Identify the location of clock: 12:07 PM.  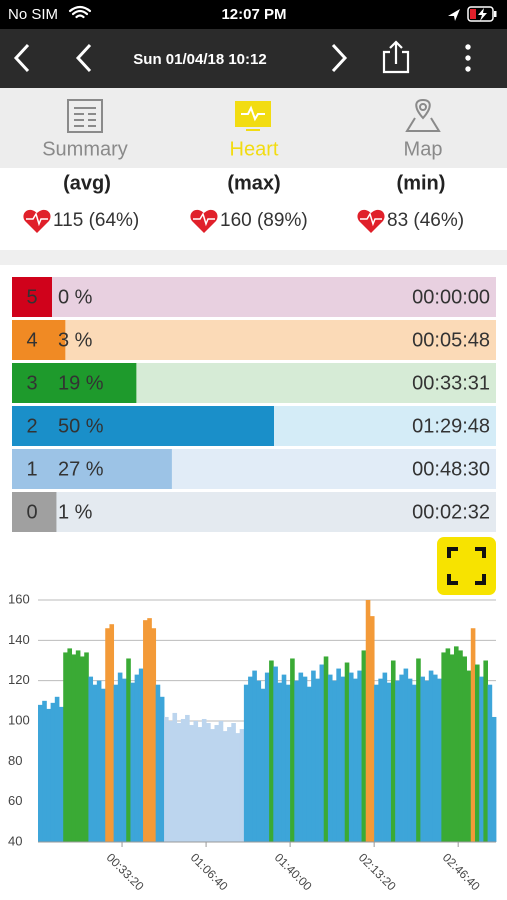
(253, 14).